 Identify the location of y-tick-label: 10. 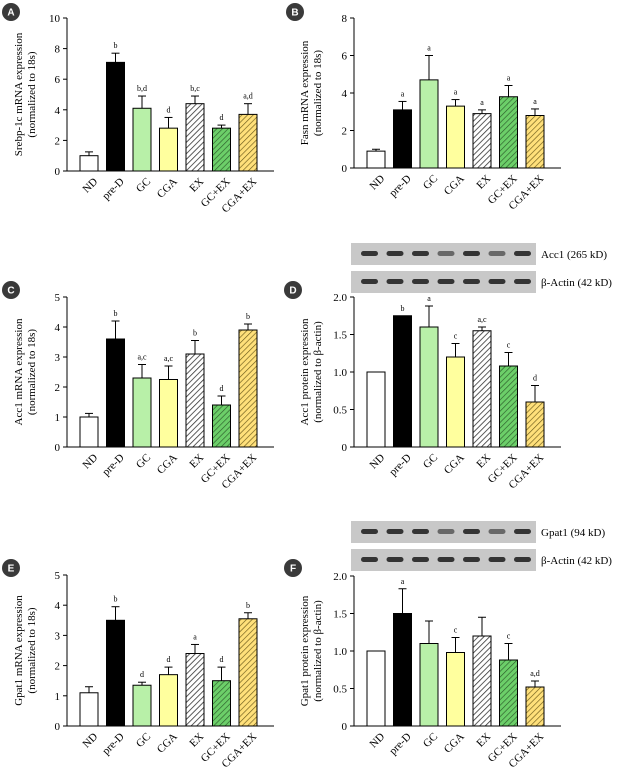
(55, 19).